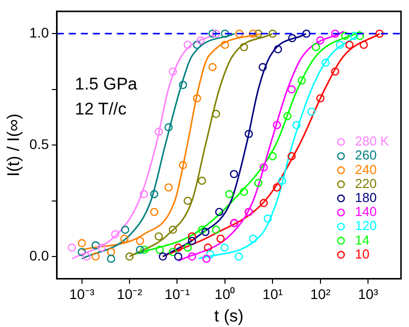 The width and height of the screenshot is (409, 327). I want to click on annotation: 12 T//c, so click(101, 108).